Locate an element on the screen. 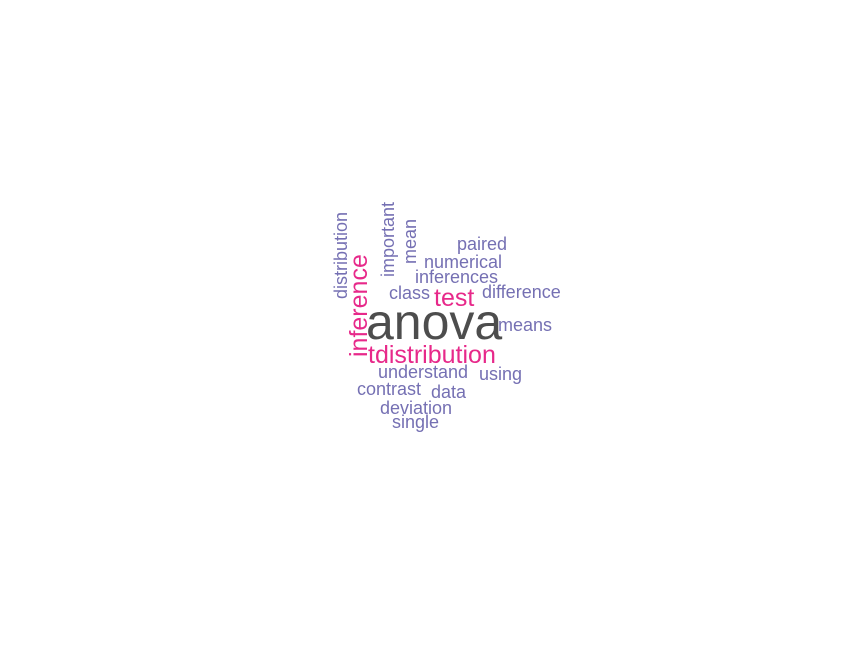  word-important: important is located at coordinates (388, 239).